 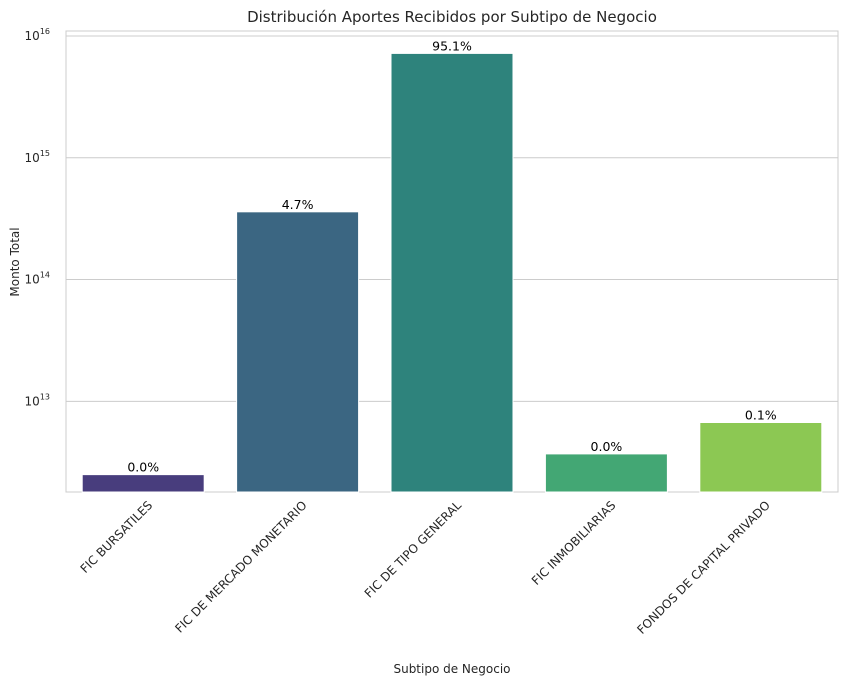 I want to click on x-tick-label: FONDOS DE CAPITAL PRIVADO, so click(x=703, y=567).